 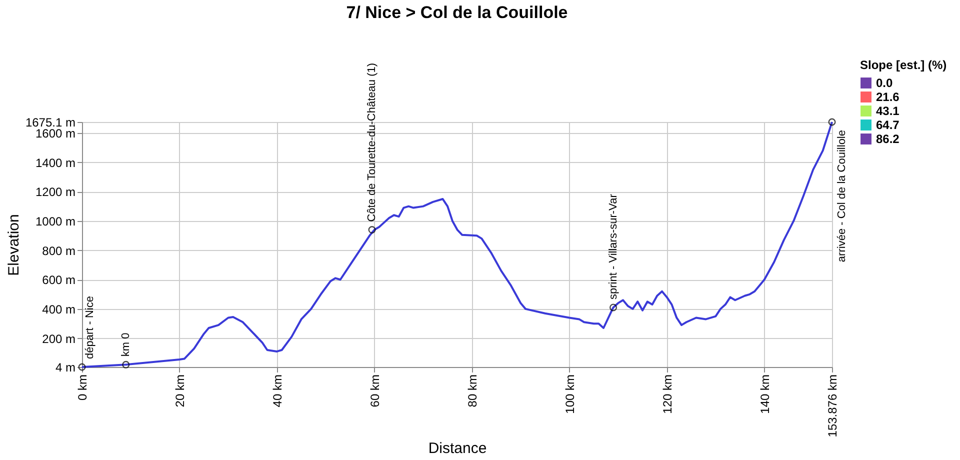 I want to click on y-tick-label: 1000 m, so click(x=55, y=221).